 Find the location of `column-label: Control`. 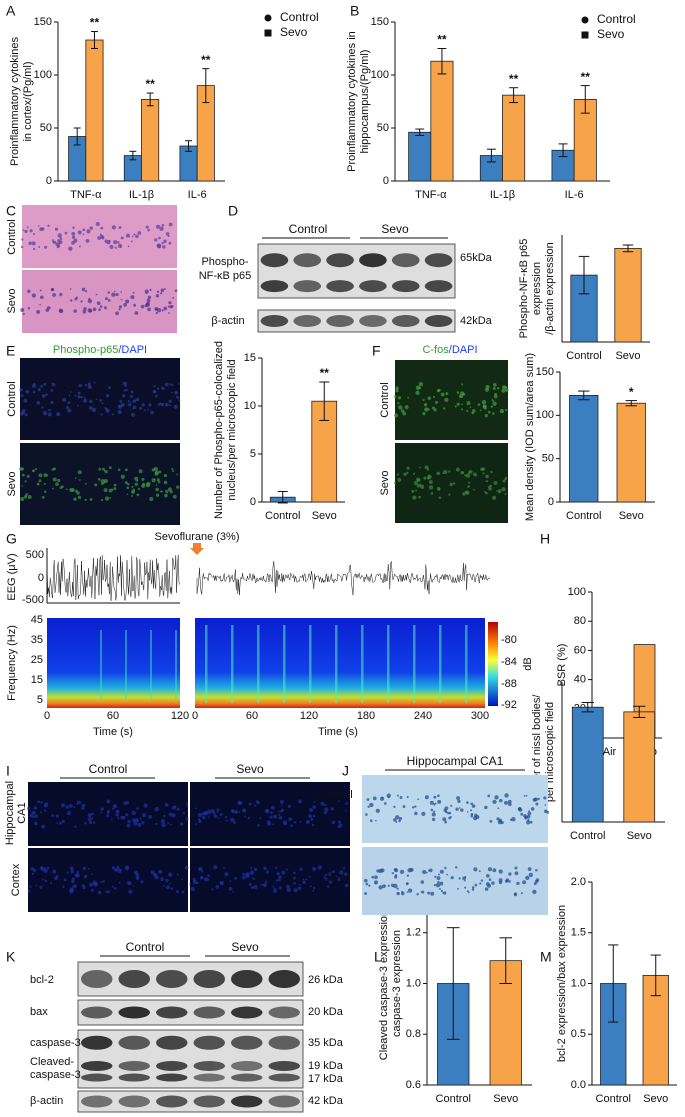

column-label: Control is located at coordinates (108, 769).